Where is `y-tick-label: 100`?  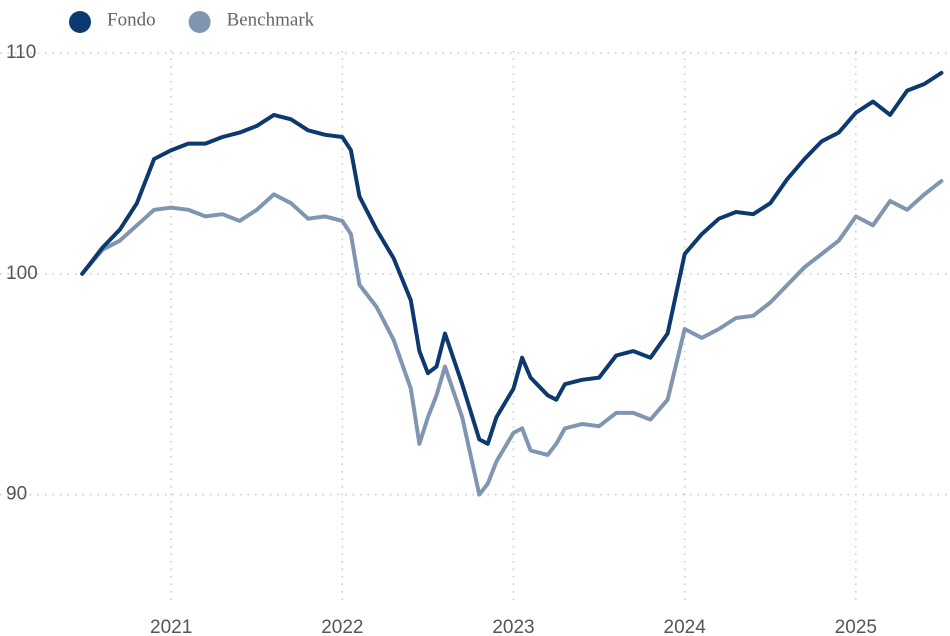 y-tick-label: 100 is located at coordinates (22, 273).